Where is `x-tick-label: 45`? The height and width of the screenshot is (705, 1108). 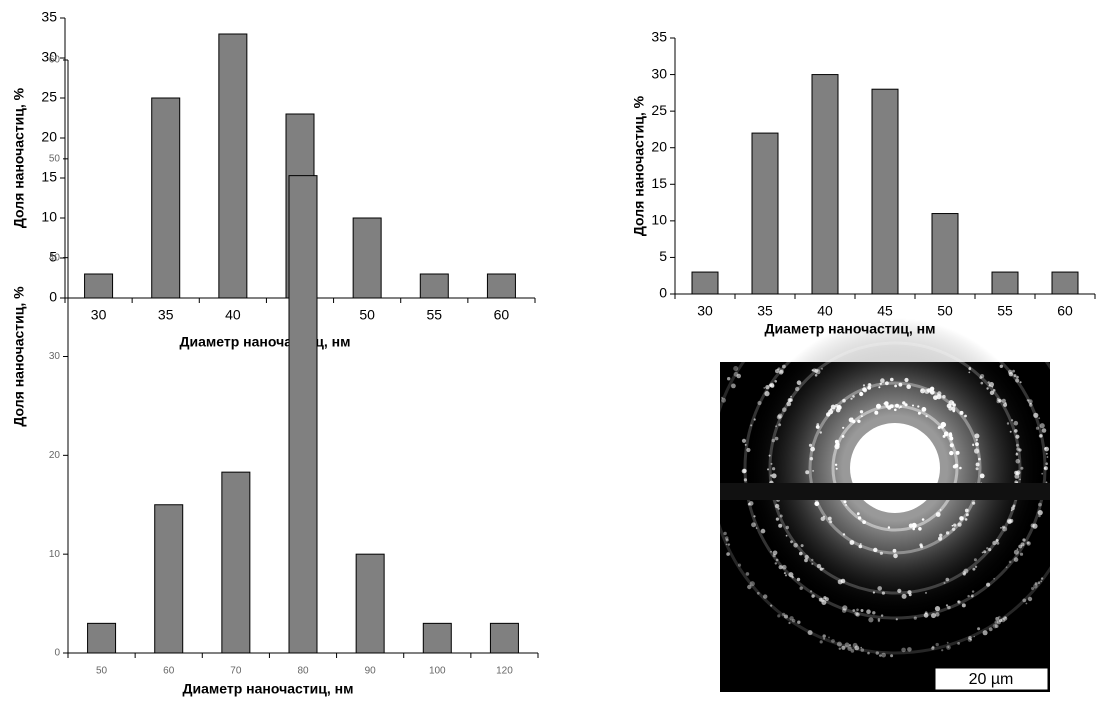
x-tick-label: 45 is located at coordinates (885, 311).